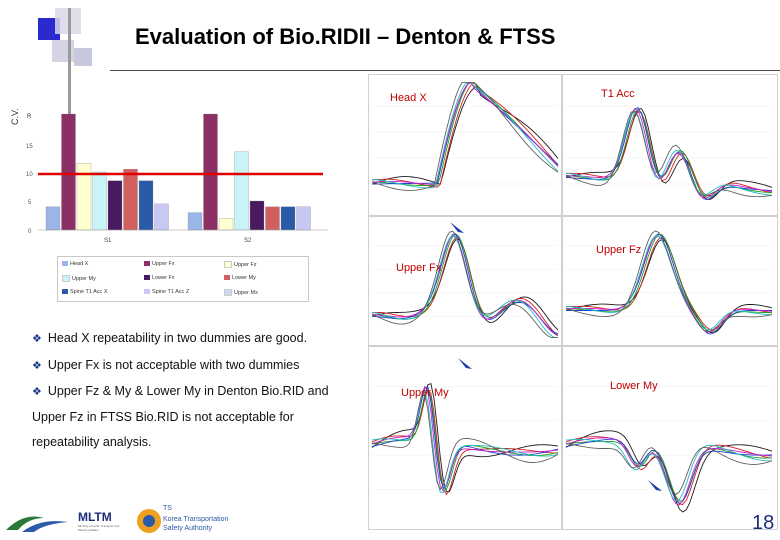 The image size is (780, 540). I want to click on group-label-s2: S2, so click(248, 241).